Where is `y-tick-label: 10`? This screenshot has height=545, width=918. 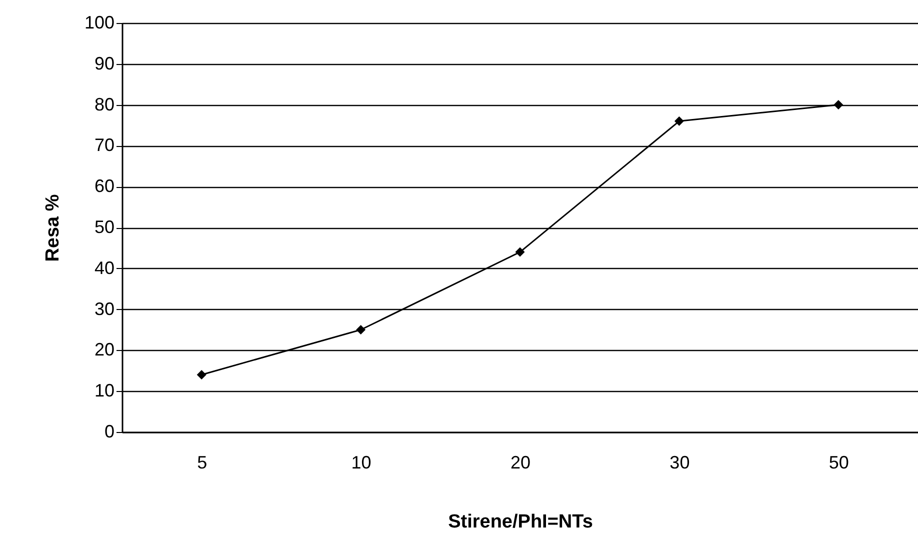 y-tick-label: 10 is located at coordinates (104, 390).